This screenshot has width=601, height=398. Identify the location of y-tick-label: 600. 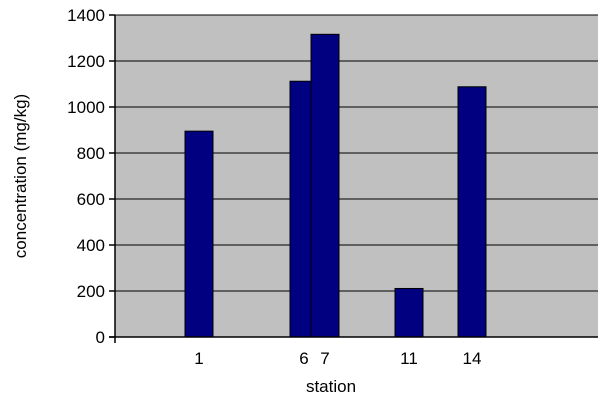
(91, 199).